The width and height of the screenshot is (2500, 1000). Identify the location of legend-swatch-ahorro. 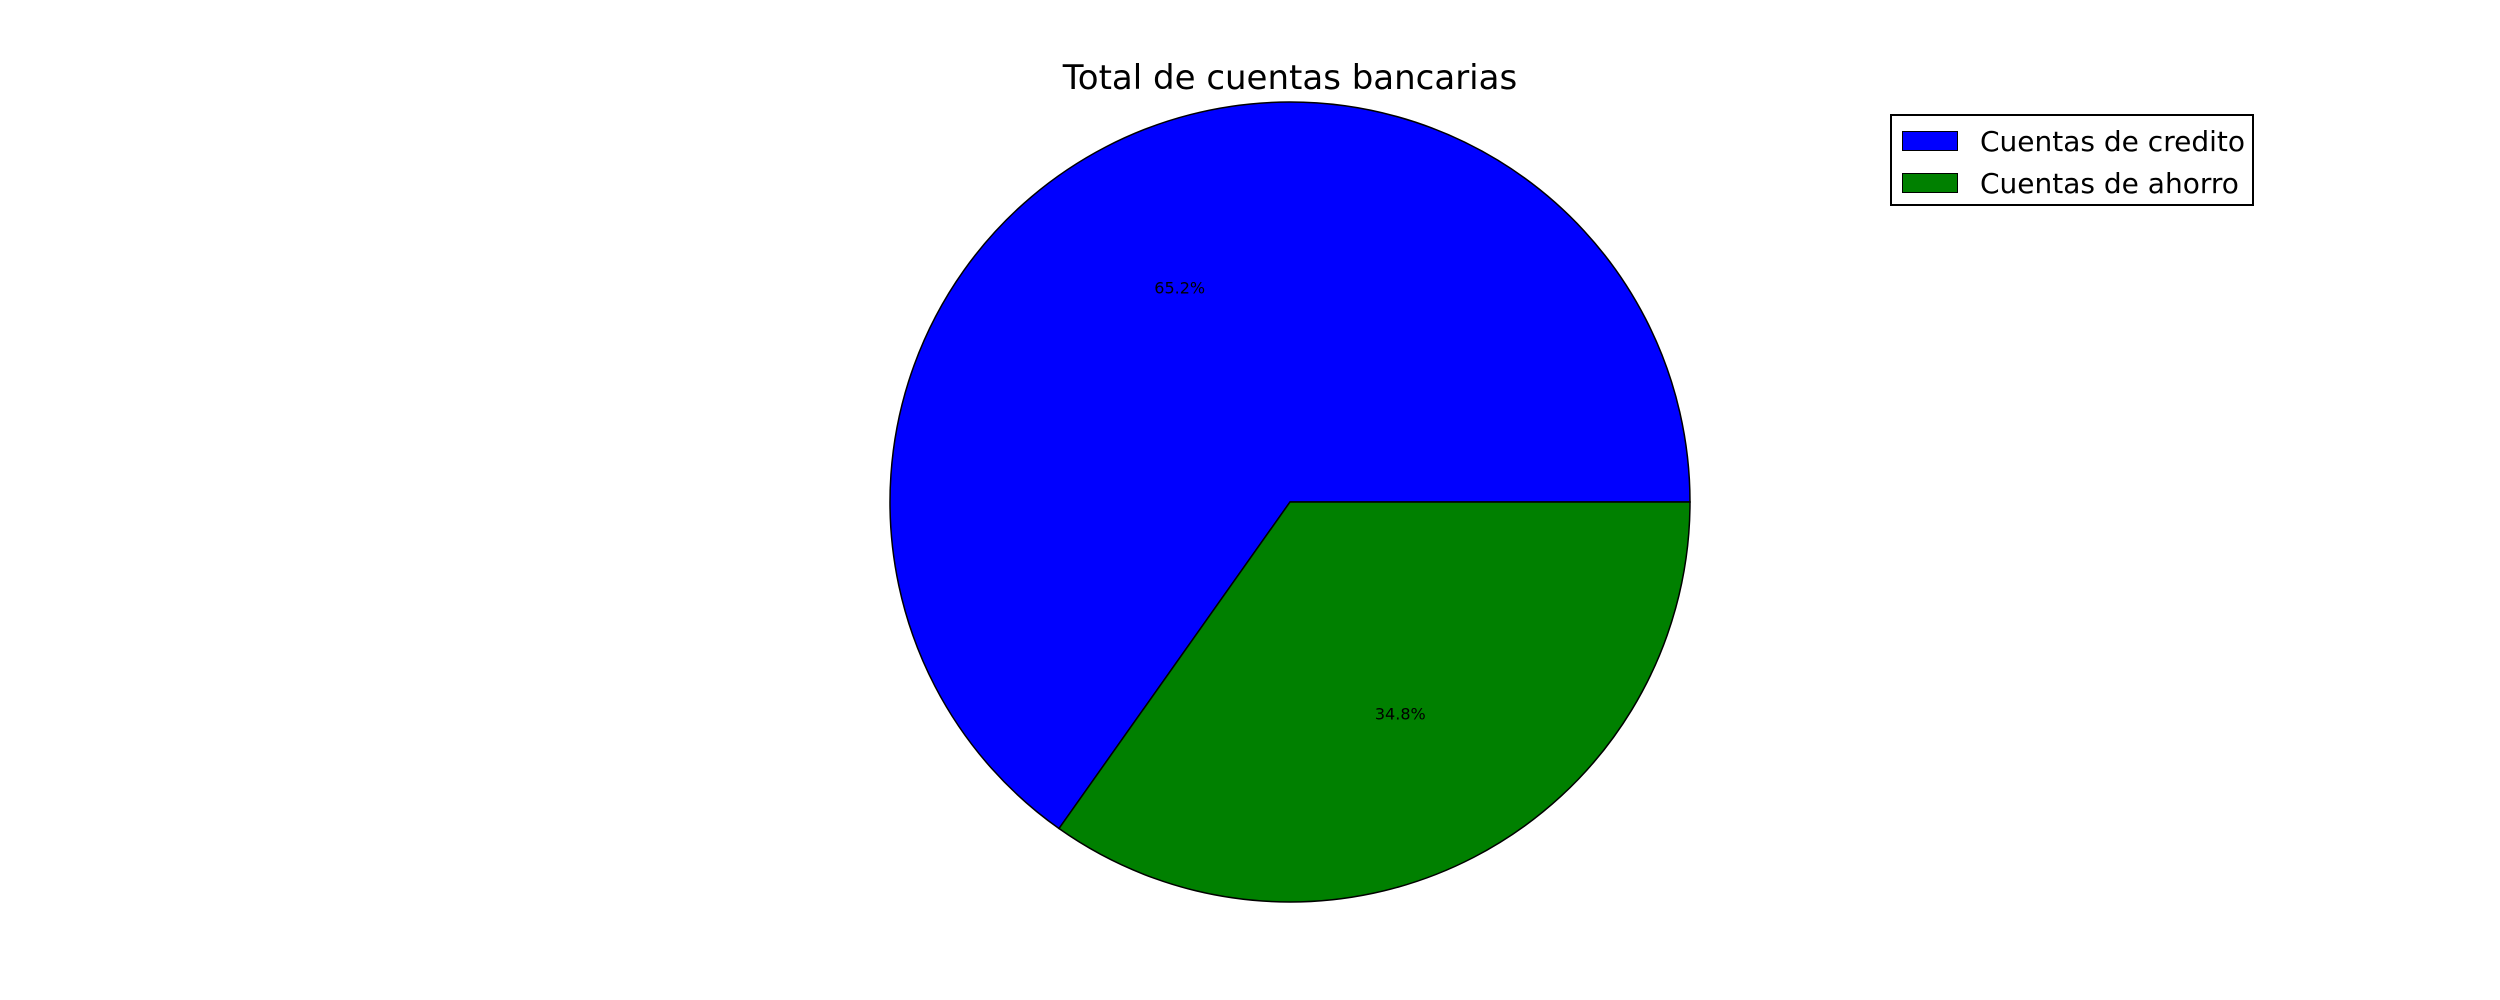
(1930, 183).